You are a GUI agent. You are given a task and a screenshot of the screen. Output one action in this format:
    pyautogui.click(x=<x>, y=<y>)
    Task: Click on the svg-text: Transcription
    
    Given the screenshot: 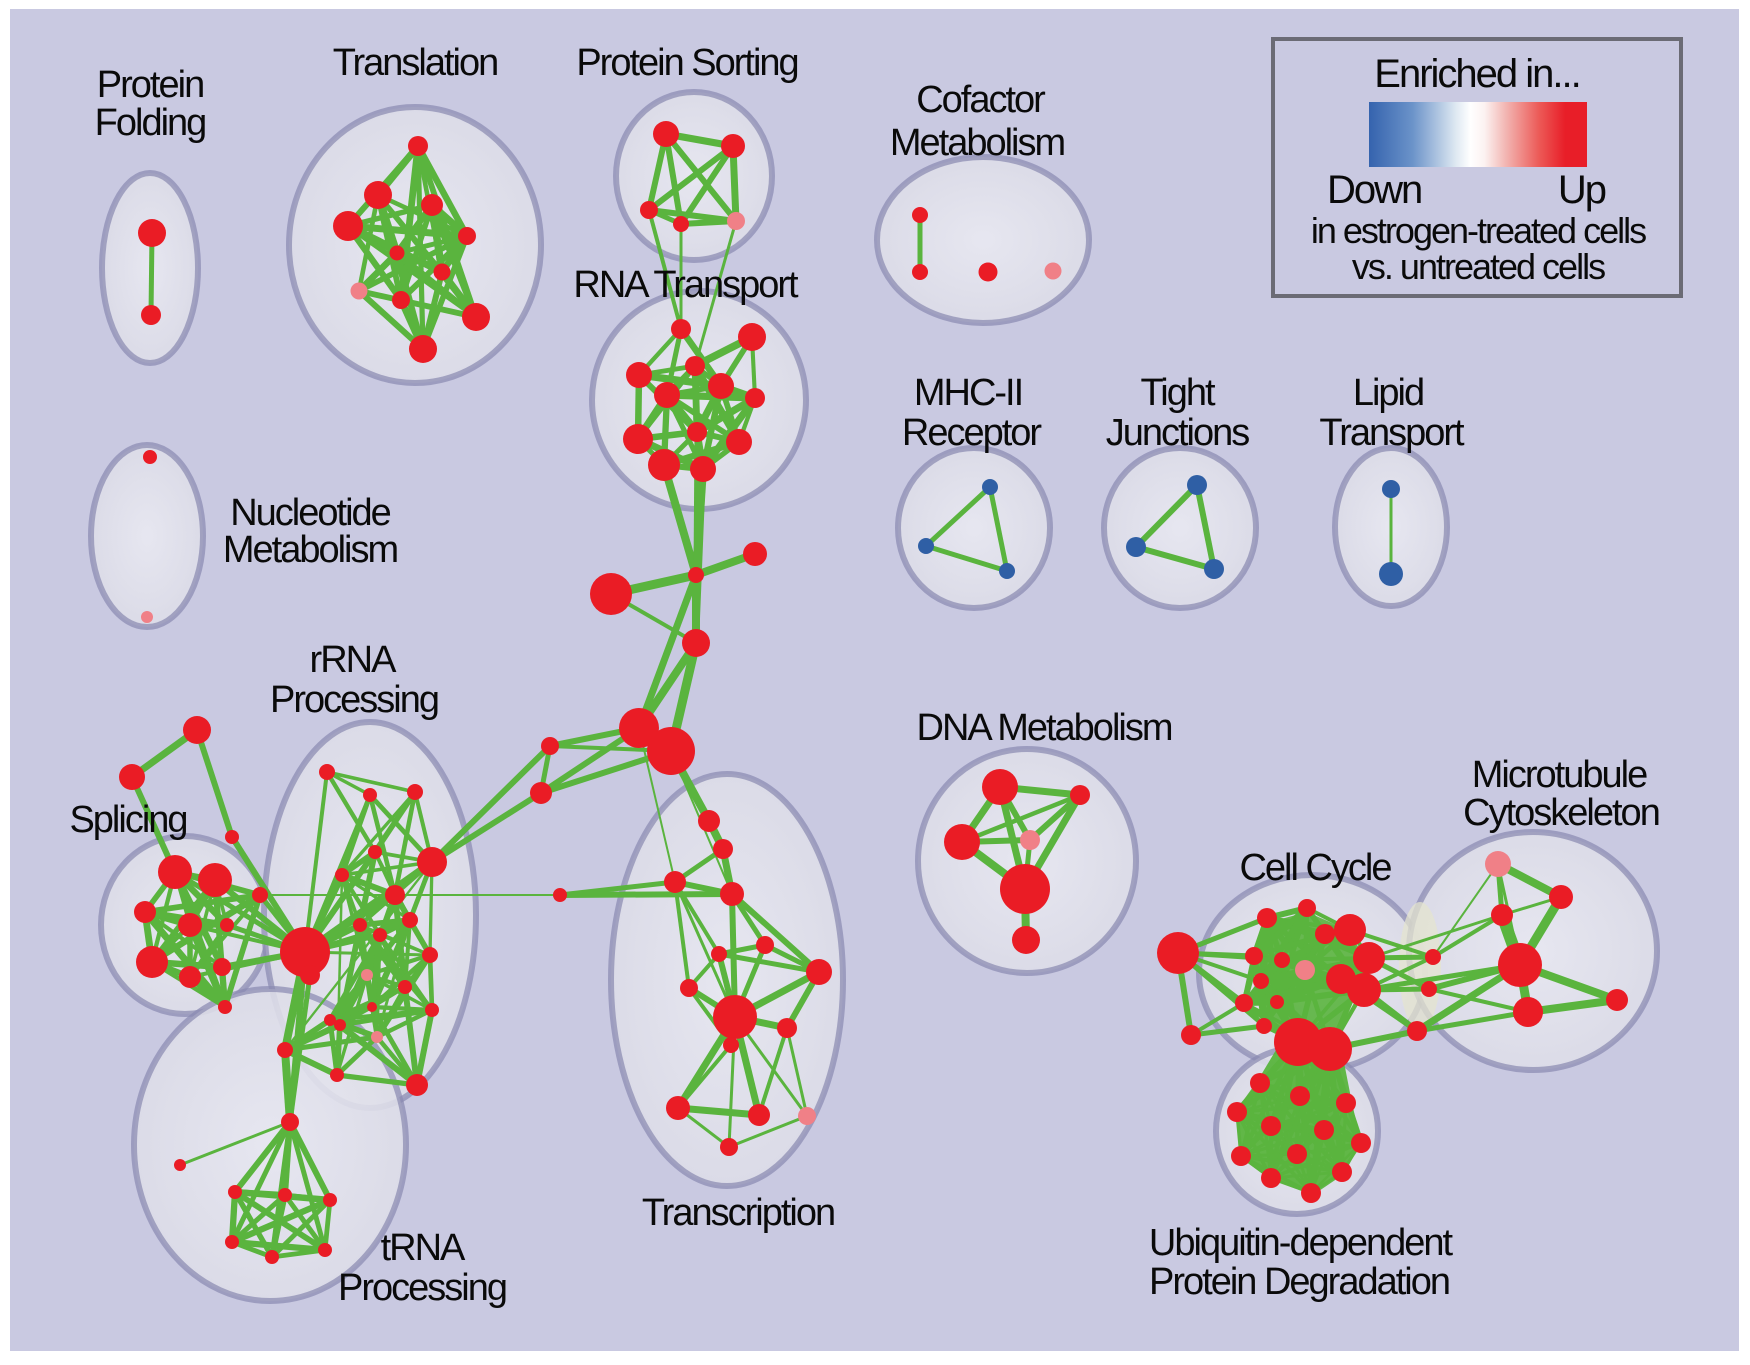 What is the action you would take?
    pyautogui.click(x=738, y=1213)
    